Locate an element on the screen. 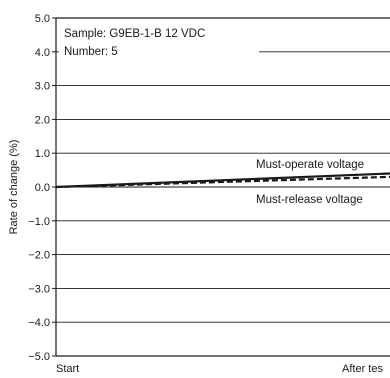 Image resolution: width=390 pixels, height=378 pixels. y-tick-label: −4.0 is located at coordinates (39, 323).